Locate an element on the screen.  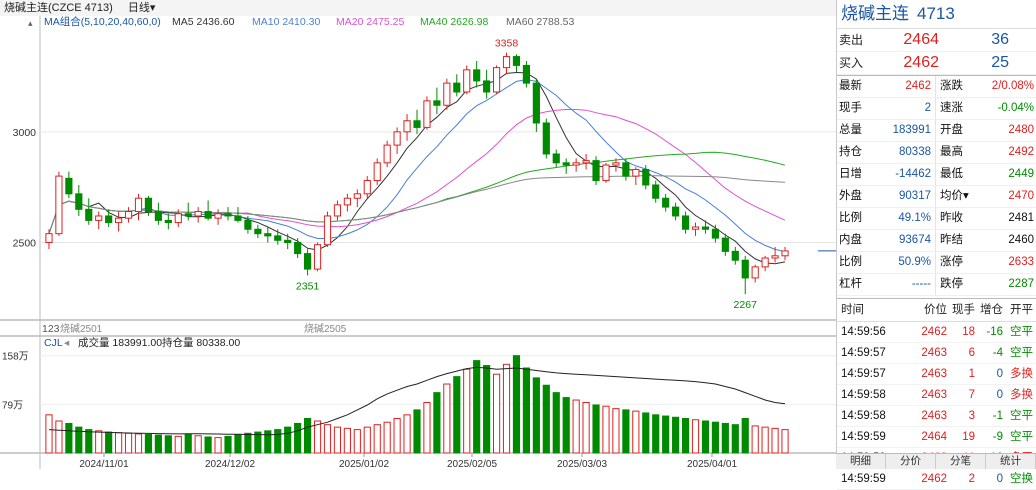
ask-row: 卖出 2464 36 is located at coordinates (936, 40).